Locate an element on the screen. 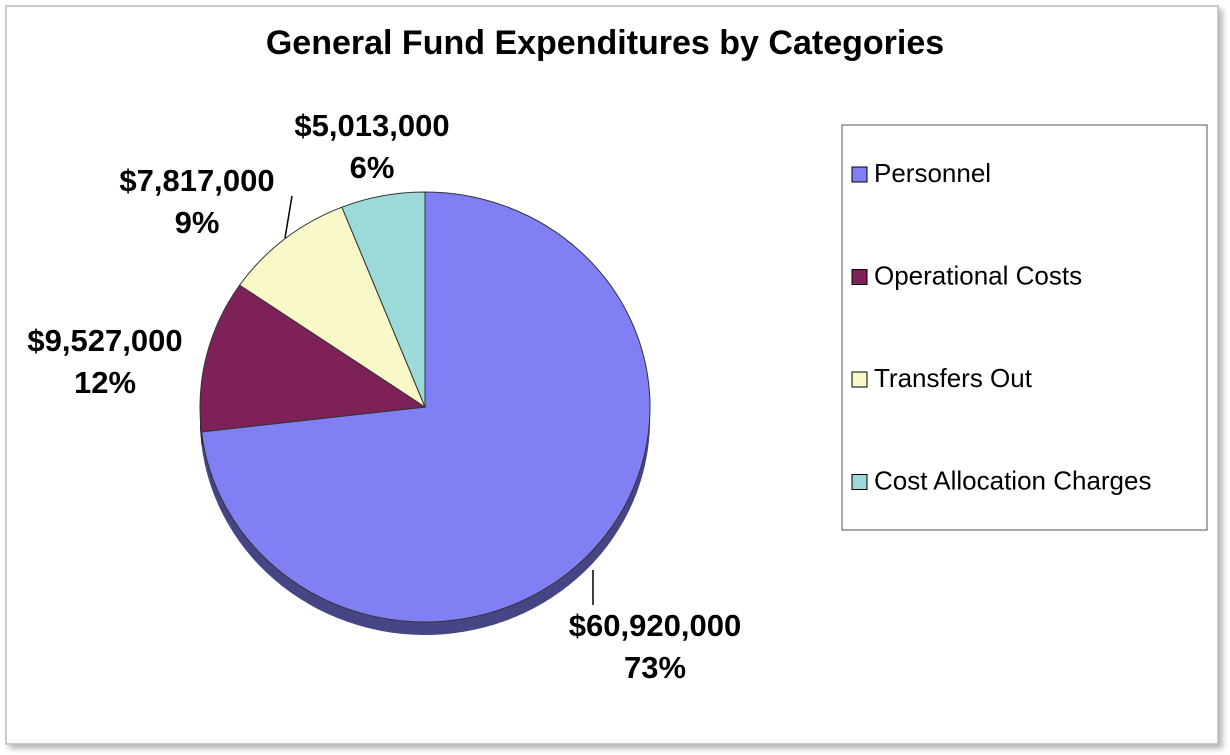 The width and height of the screenshot is (1230, 755). chart-title: General Fund Expenditures by Categories is located at coordinates (605, 43).